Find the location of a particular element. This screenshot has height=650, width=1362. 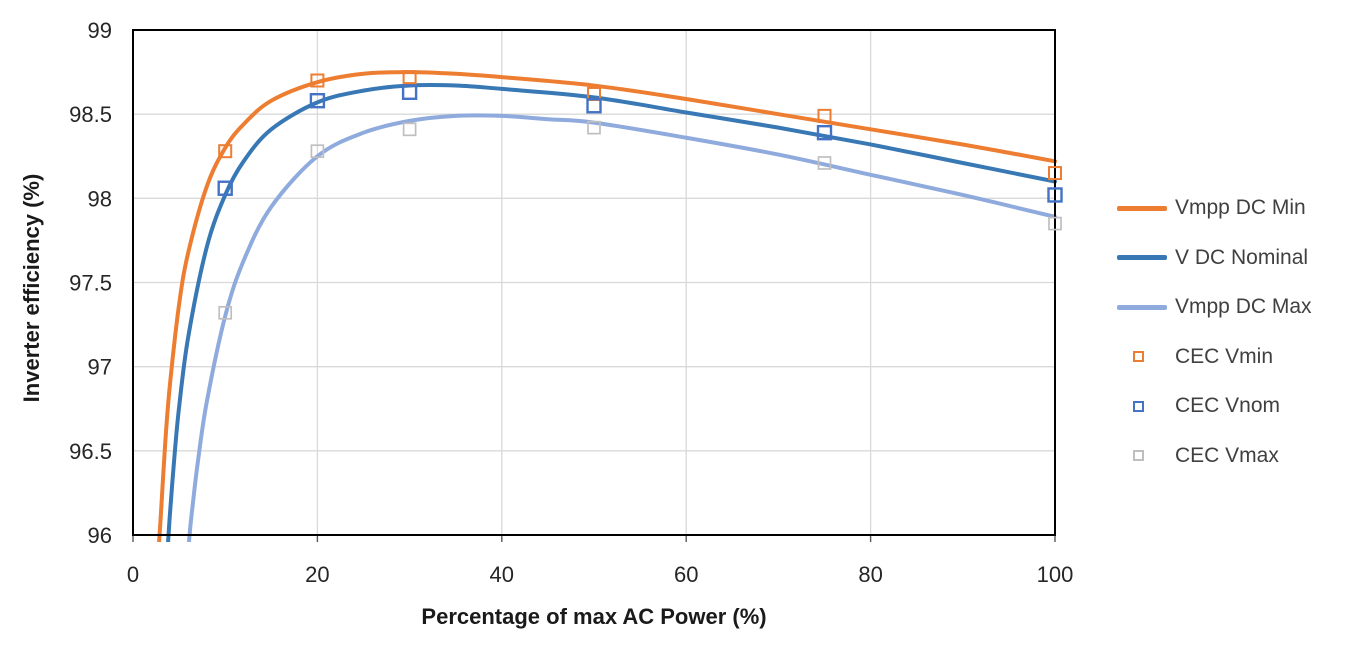

y-tick-label: 96 is located at coordinates (100, 535).